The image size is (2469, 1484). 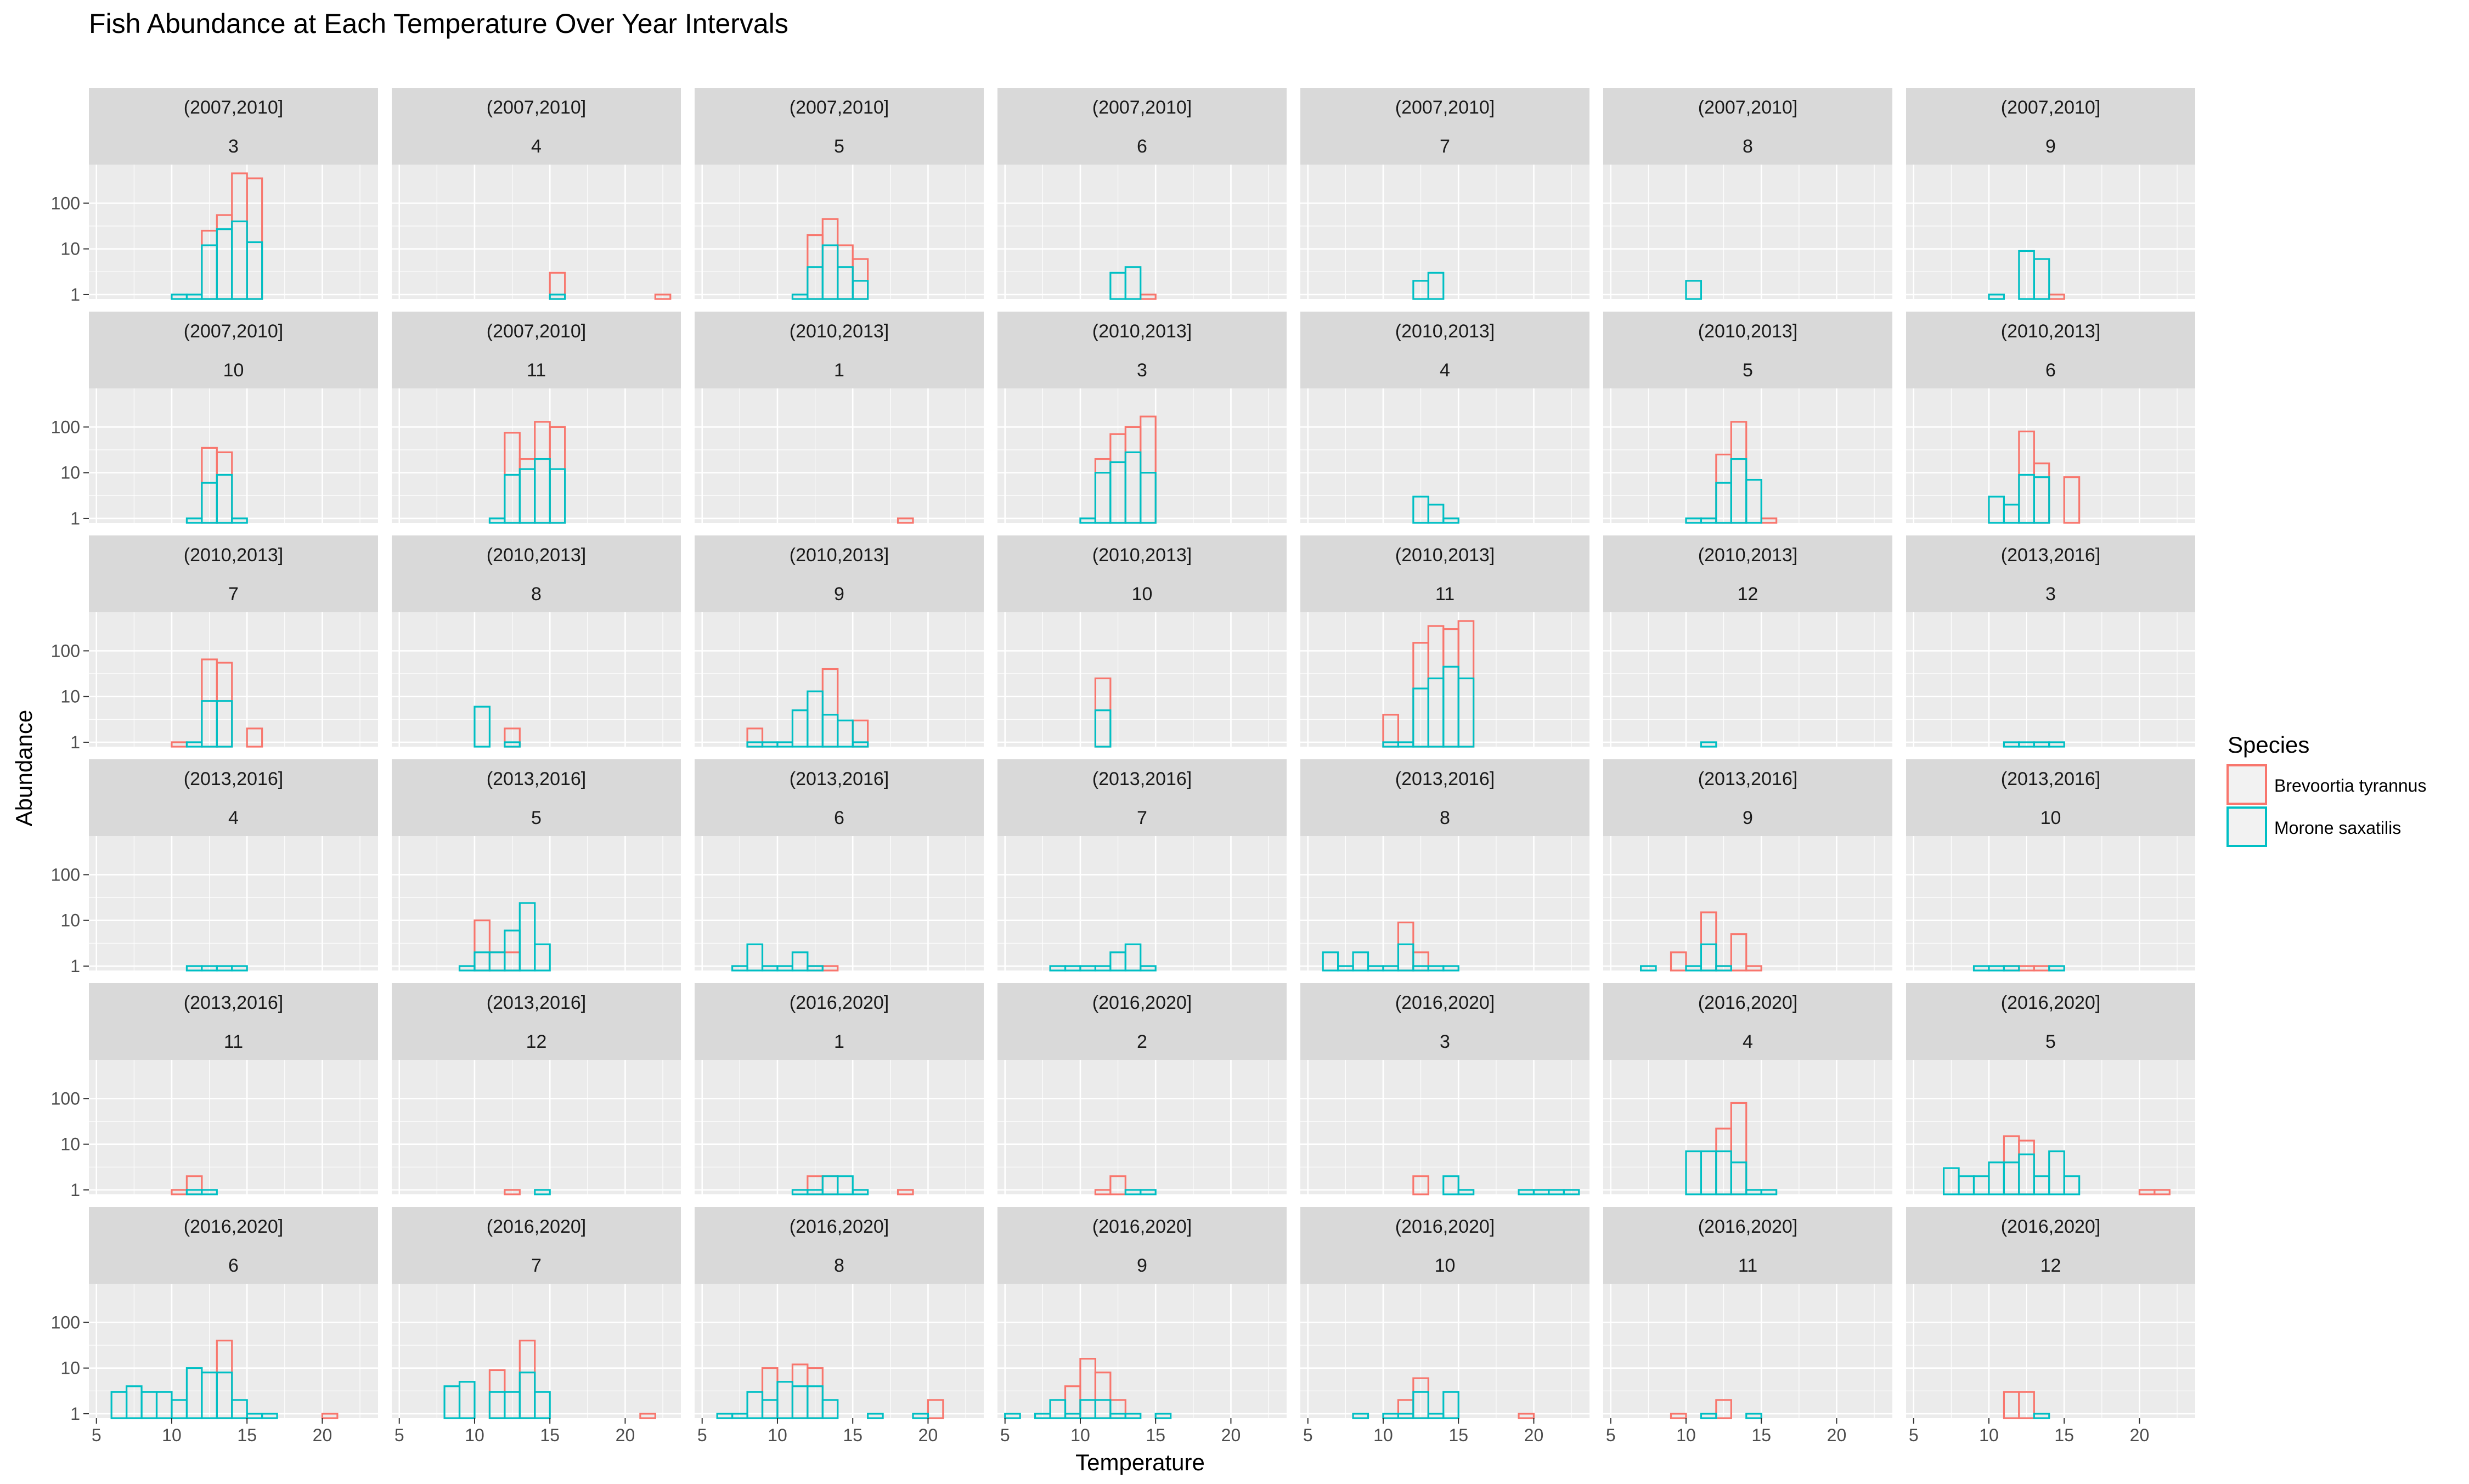 I want to click on facet-panel: (2010,2013] 6, so click(x=2050, y=418).